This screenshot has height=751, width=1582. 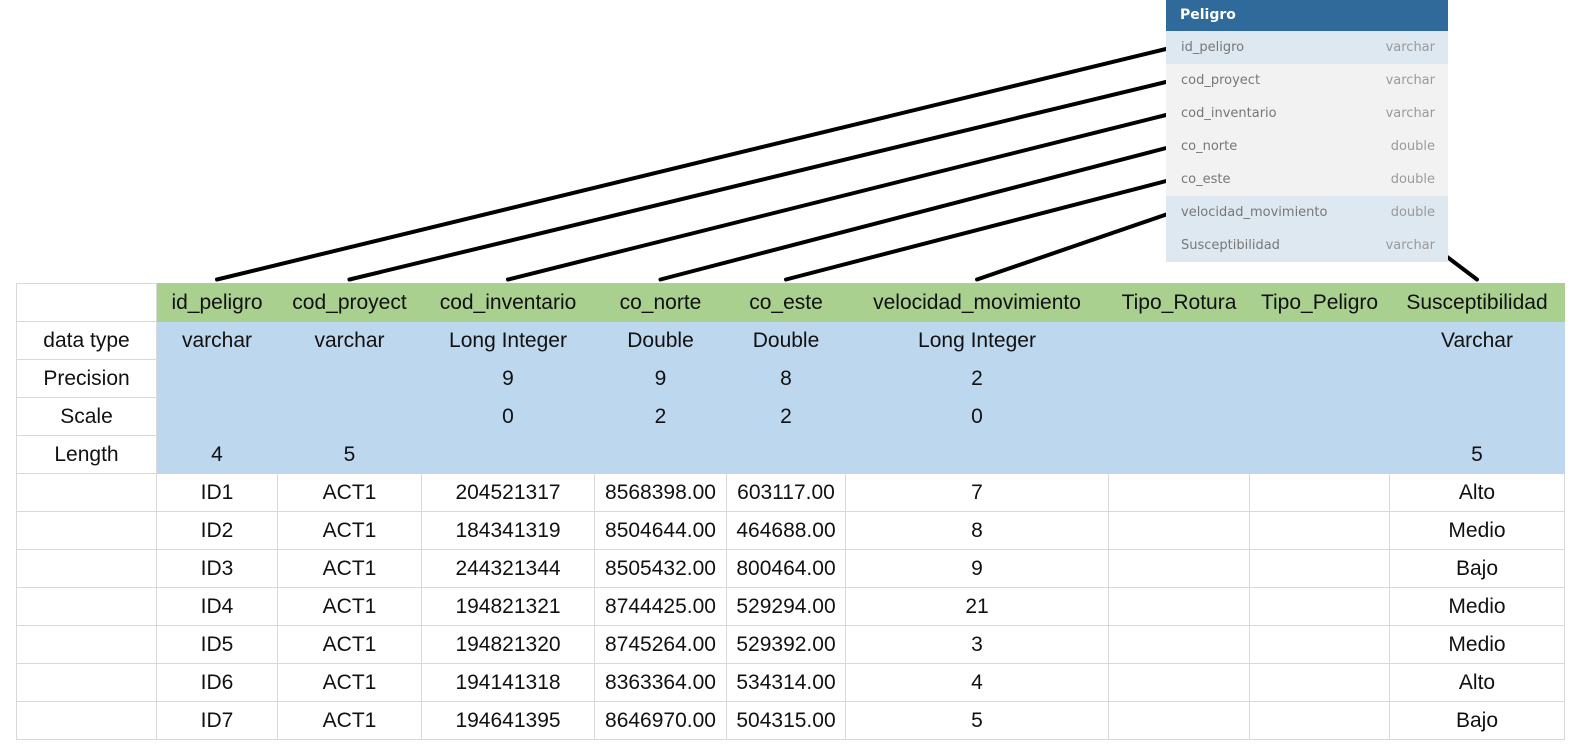 What do you see at coordinates (977, 644) in the screenshot?
I see `table-cell: 3` at bounding box center [977, 644].